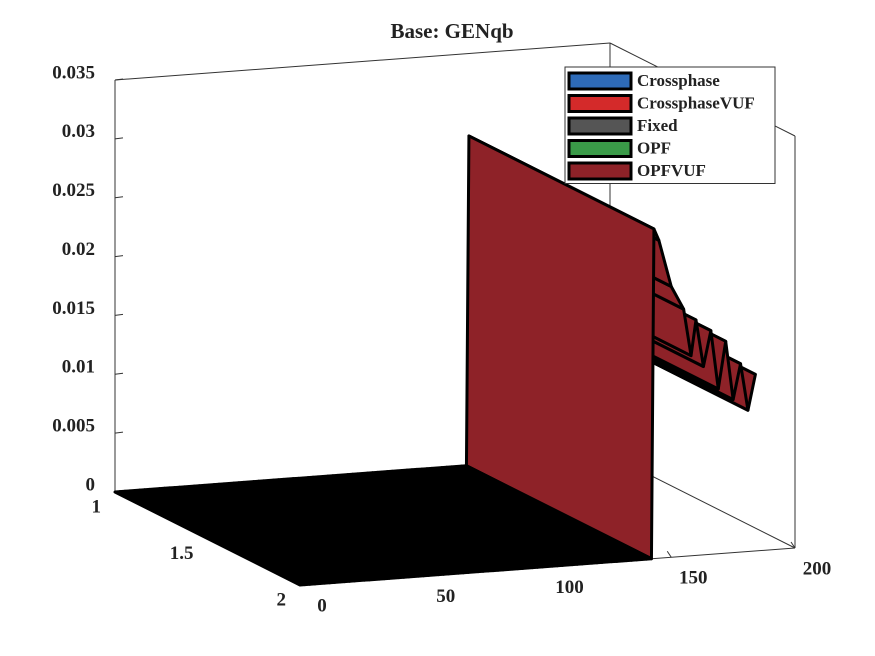  Describe the element at coordinates (322, 605) in the screenshot. I see `x-tick-label: 0` at that location.